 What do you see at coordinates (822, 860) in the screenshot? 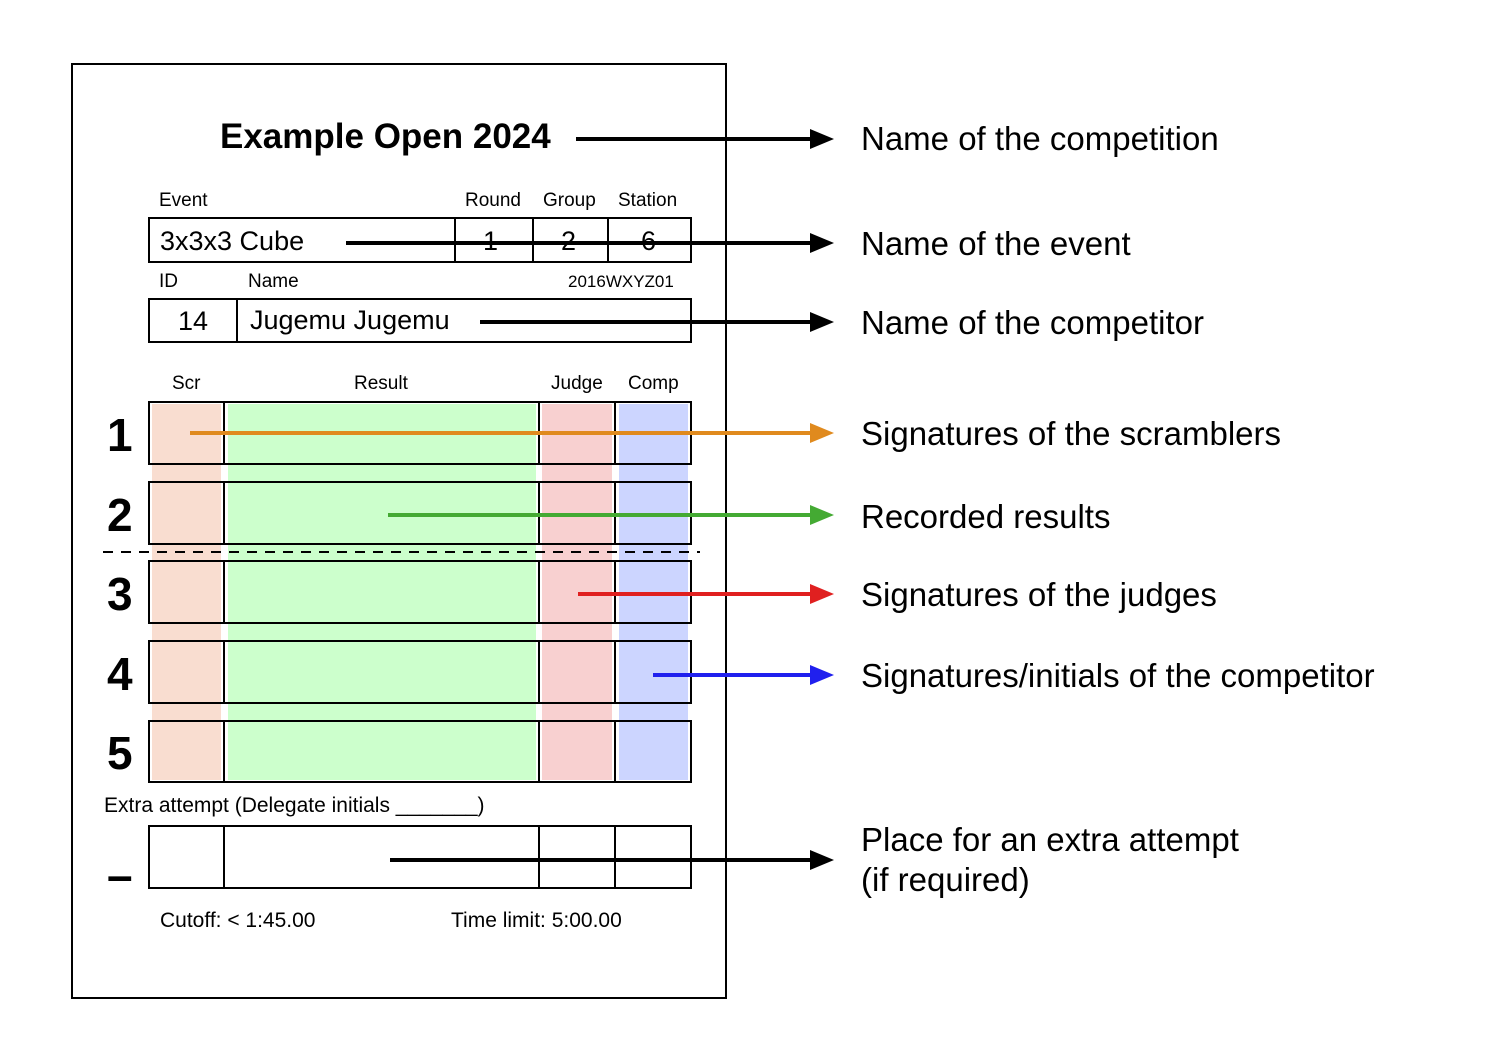
I see `arrow-extra-attempt-head` at bounding box center [822, 860].